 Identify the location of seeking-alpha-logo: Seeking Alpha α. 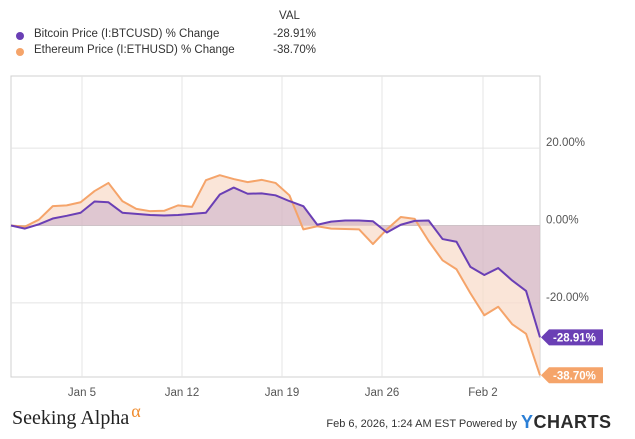
(76, 415).